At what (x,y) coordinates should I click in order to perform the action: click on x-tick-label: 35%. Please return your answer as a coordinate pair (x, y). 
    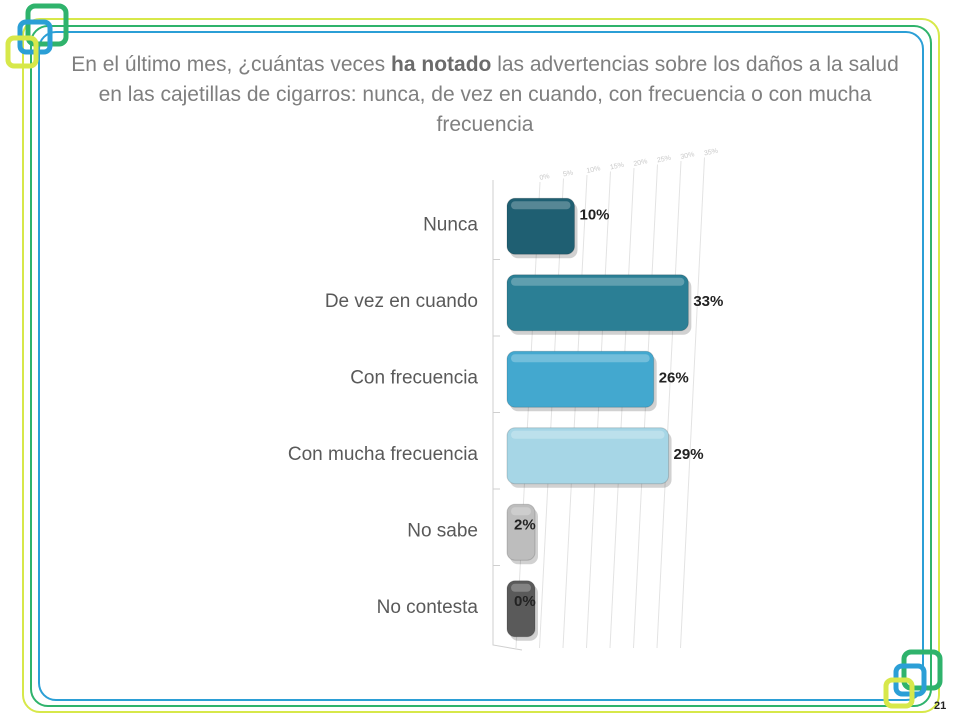
    Looking at the image, I should click on (710, 153).